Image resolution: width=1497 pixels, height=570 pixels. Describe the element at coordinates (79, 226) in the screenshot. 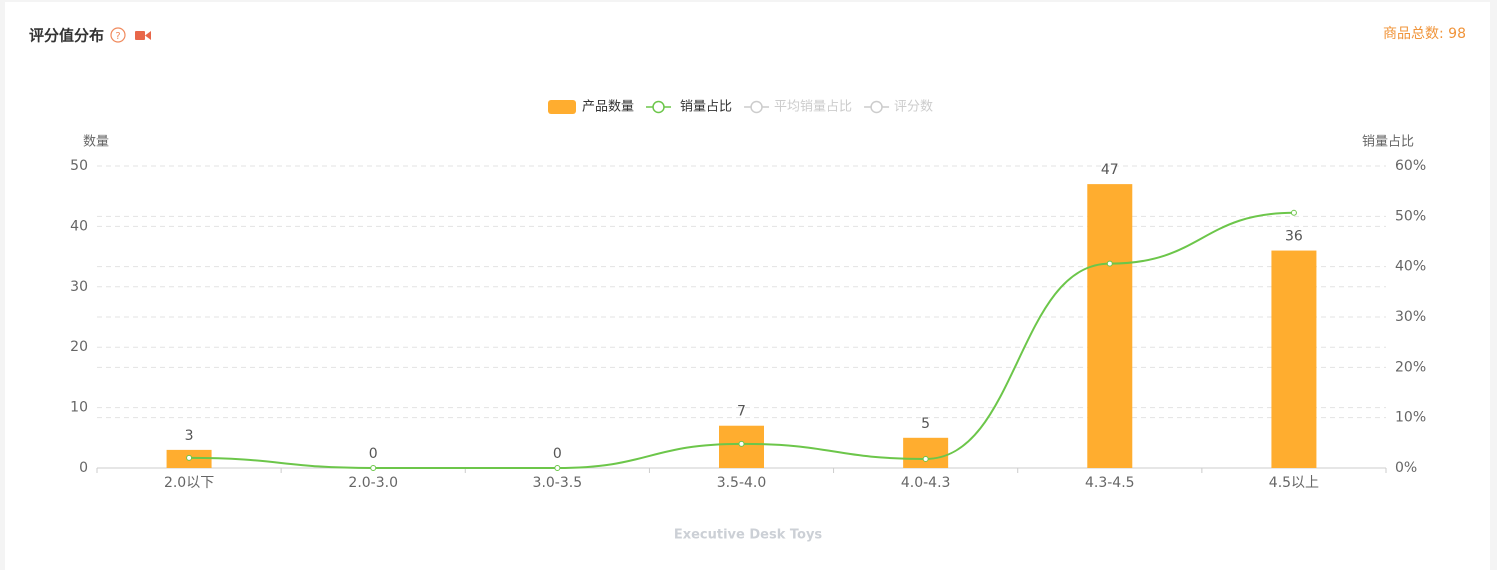

I see `y-tick-label: 40` at that location.